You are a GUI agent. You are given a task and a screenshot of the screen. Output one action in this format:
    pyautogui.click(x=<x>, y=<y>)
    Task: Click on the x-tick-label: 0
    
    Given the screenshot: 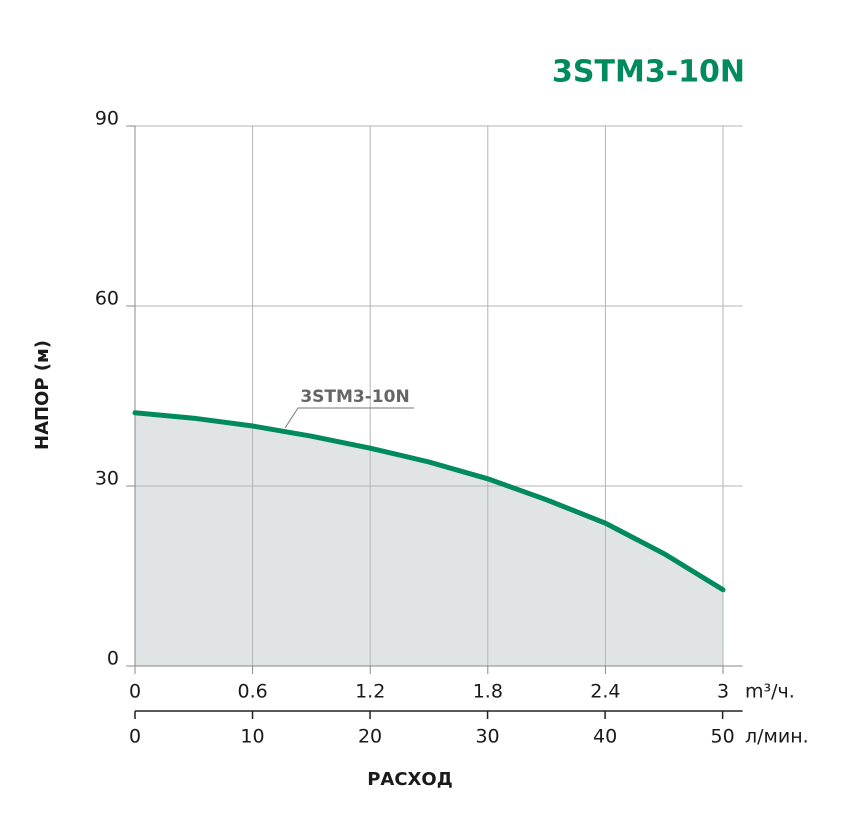 What is the action you would take?
    pyautogui.click(x=135, y=692)
    